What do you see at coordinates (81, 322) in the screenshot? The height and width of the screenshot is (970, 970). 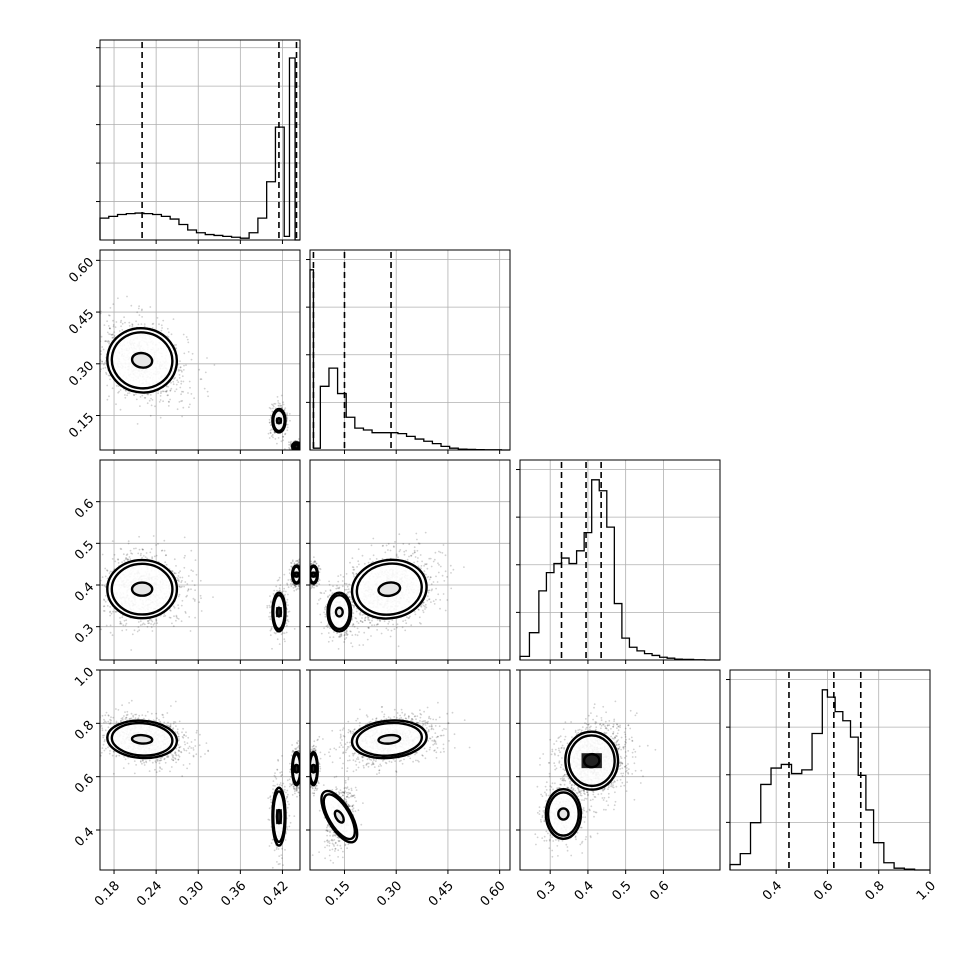 I see `scatter-panel-0-1-ytick-label-1: 0.45` at bounding box center [81, 322].